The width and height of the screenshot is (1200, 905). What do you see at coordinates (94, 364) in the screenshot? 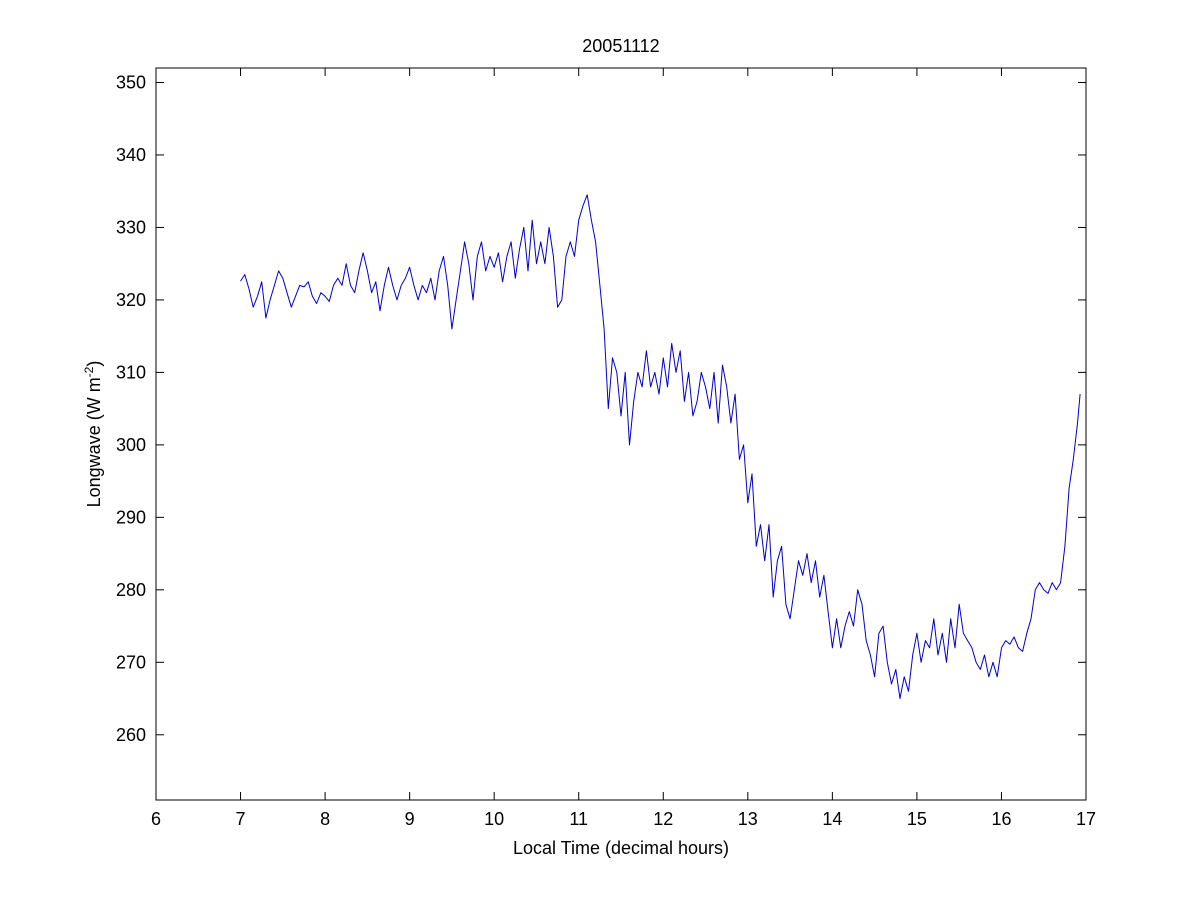
I see `y-axis-label-close: )` at bounding box center [94, 364].